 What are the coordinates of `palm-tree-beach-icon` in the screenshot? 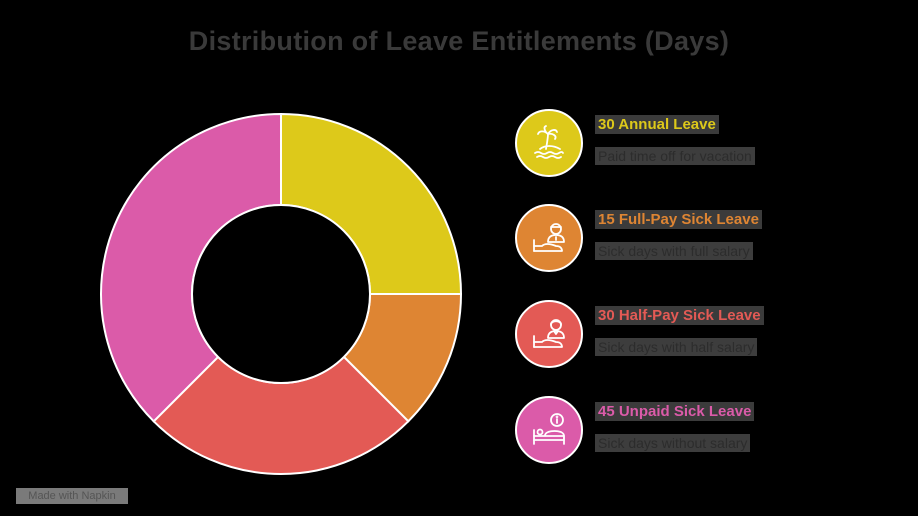 It's located at (549, 143).